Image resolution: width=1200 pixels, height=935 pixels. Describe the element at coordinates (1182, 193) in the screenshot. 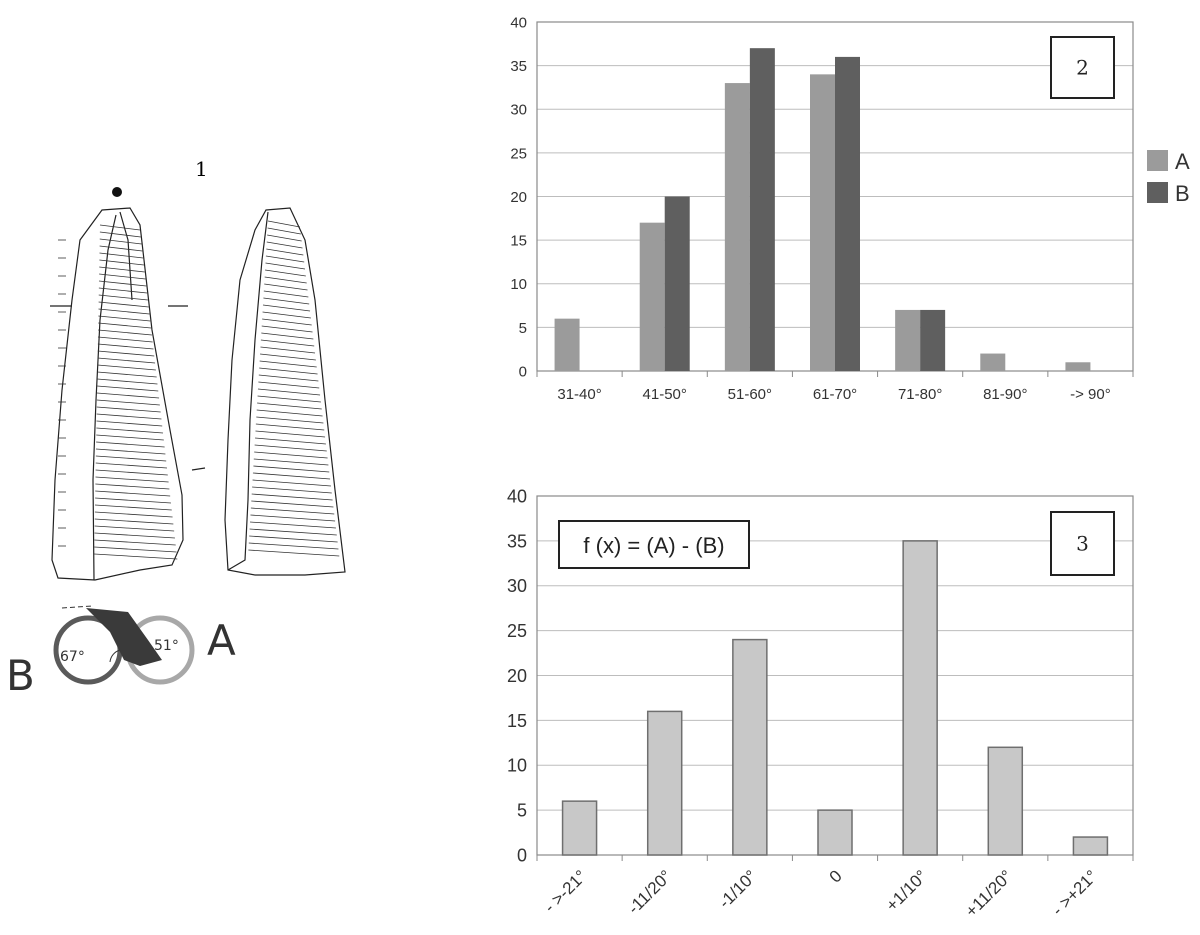

I see `legend-label: B` at that location.